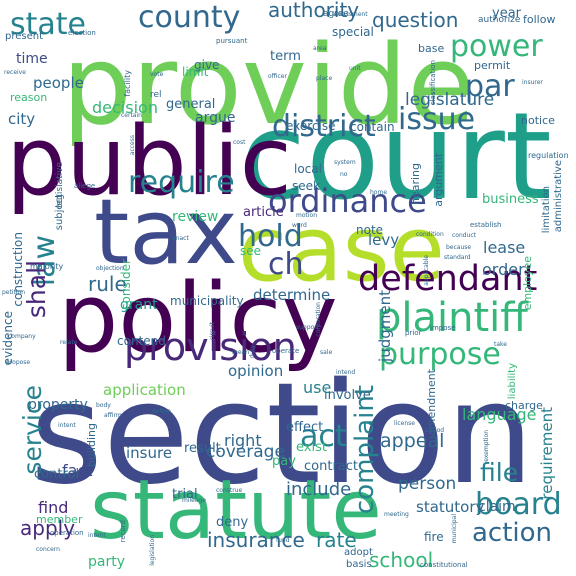 Image resolution: width=576 pixels, height=576 pixels. What do you see at coordinates (372, 127) in the screenshot?
I see `word: contain` at bounding box center [372, 127].